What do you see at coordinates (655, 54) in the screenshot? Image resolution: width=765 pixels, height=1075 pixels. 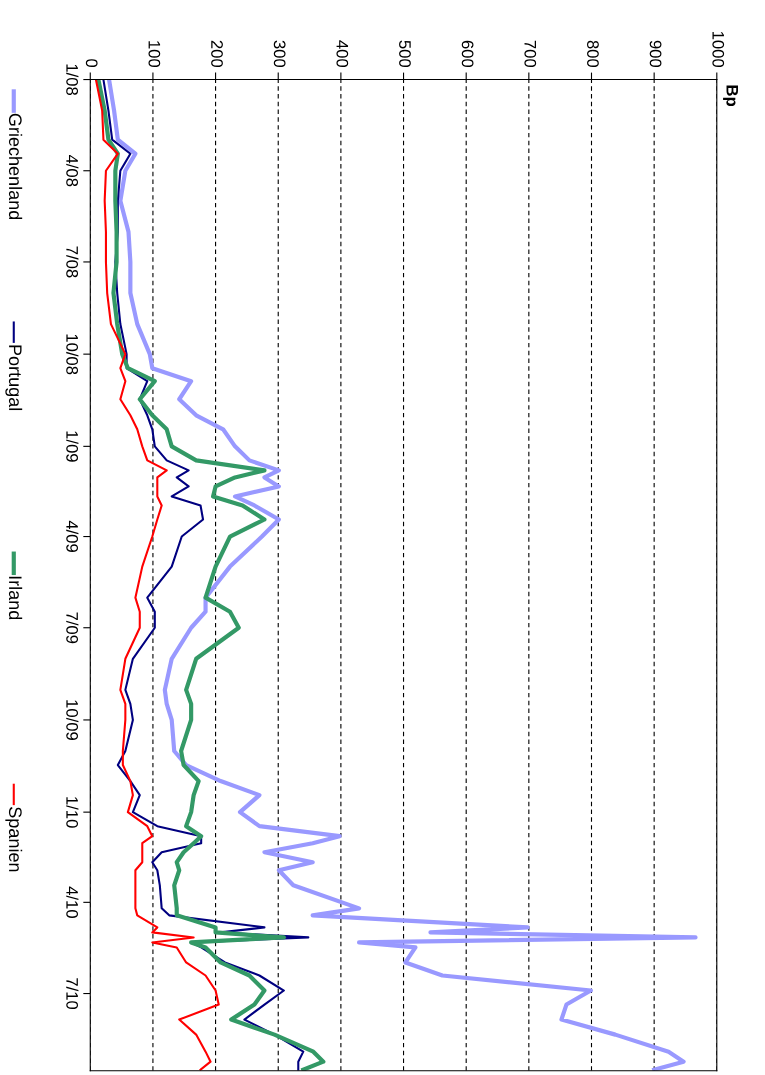 I see `x-tick-label: 900` at bounding box center [655, 54].